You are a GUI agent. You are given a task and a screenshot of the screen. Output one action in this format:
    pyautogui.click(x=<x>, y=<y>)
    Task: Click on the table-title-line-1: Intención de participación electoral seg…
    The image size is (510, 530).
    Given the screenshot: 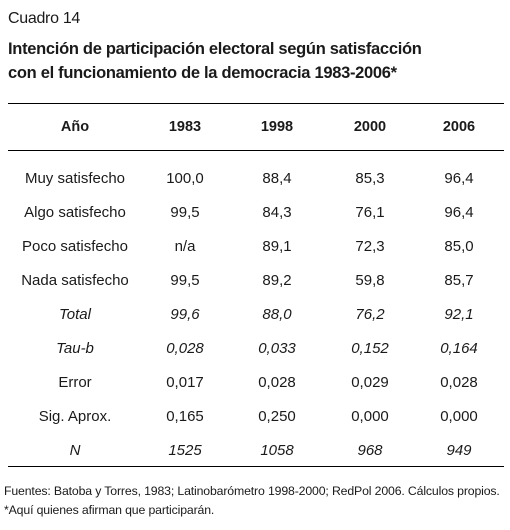 What is the action you would take?
    pyautogui.click(x=215, y=49)
    